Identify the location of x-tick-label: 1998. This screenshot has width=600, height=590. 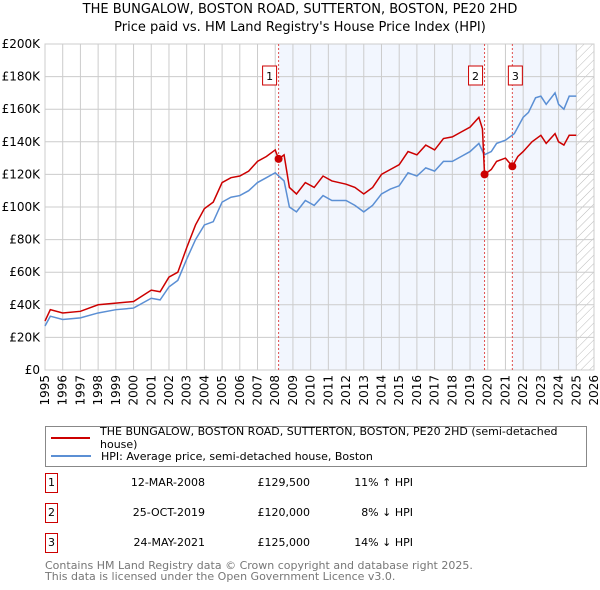
(98, 390).